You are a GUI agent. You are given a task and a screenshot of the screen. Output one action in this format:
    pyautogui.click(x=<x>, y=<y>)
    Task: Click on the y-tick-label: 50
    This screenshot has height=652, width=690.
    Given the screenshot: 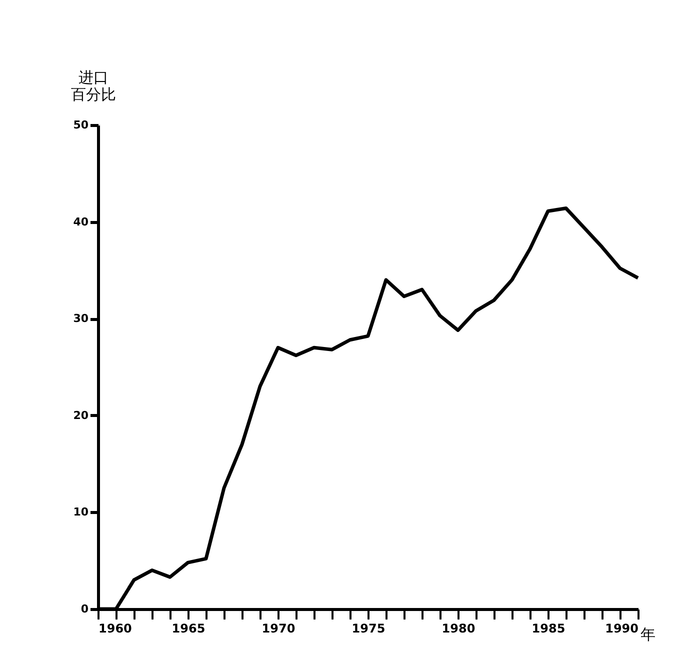 What is the action you would take?
    pyautogui.click(x=81, y=125)
    